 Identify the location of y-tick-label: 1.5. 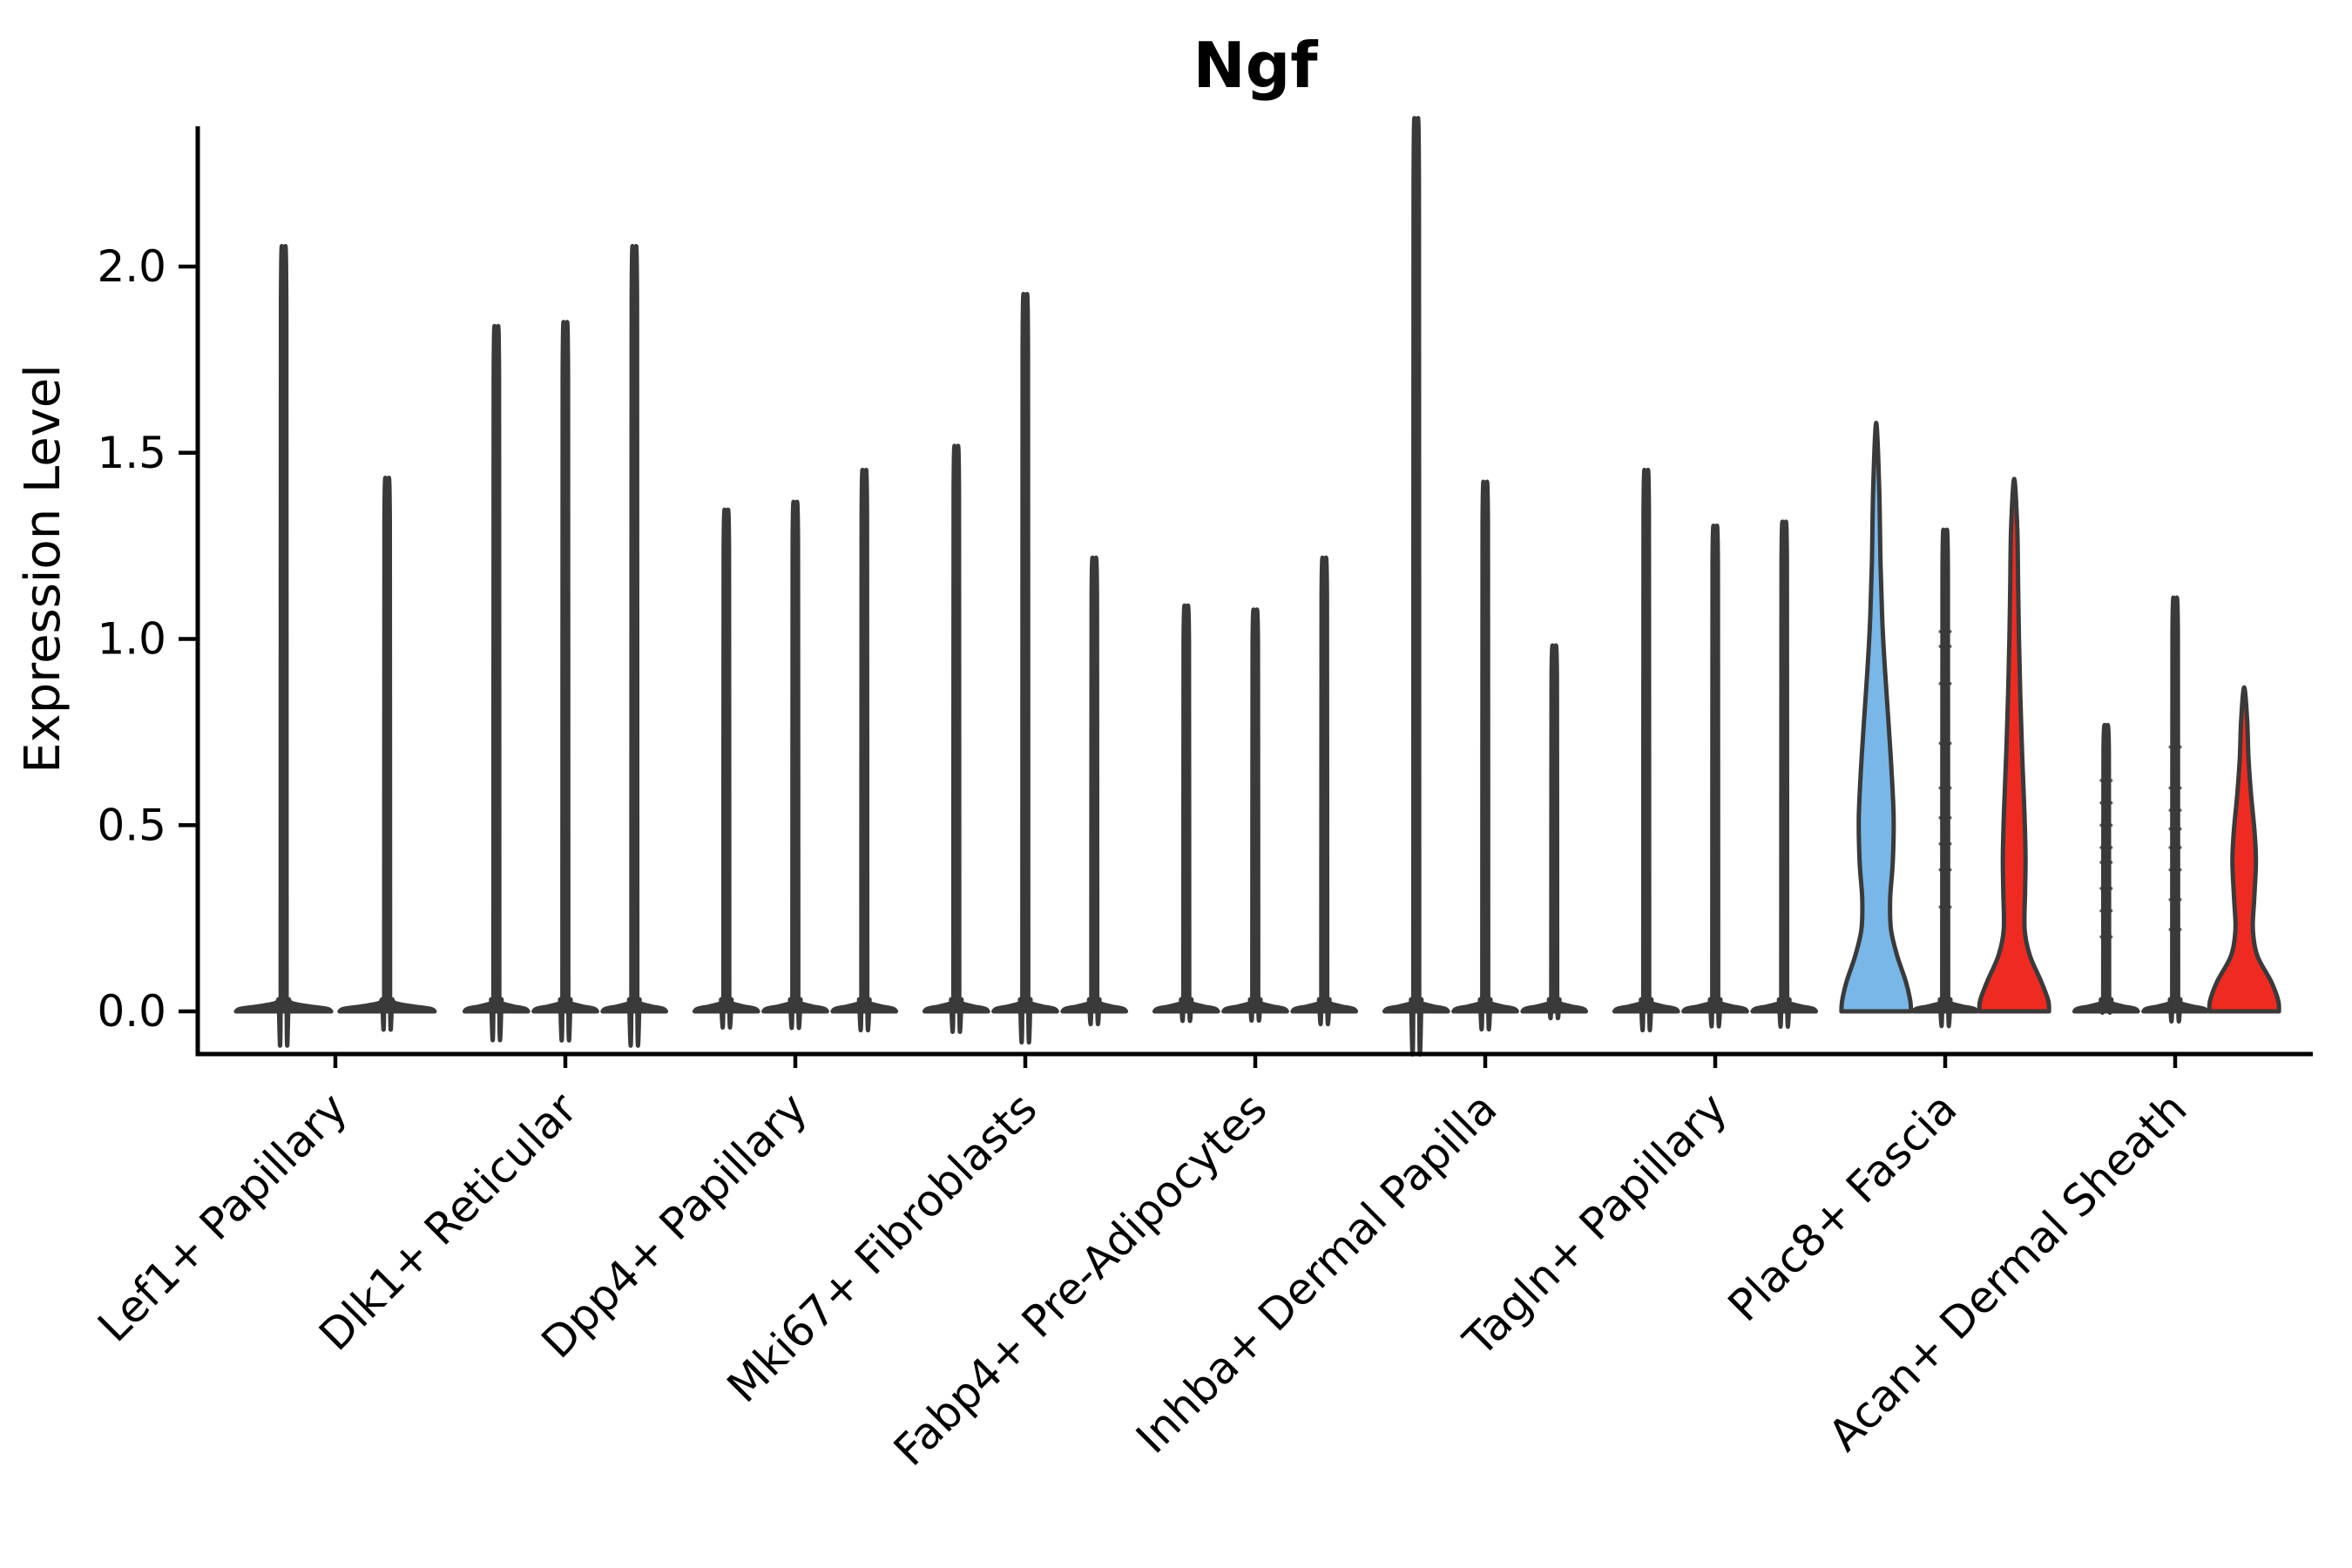
(131, 453).